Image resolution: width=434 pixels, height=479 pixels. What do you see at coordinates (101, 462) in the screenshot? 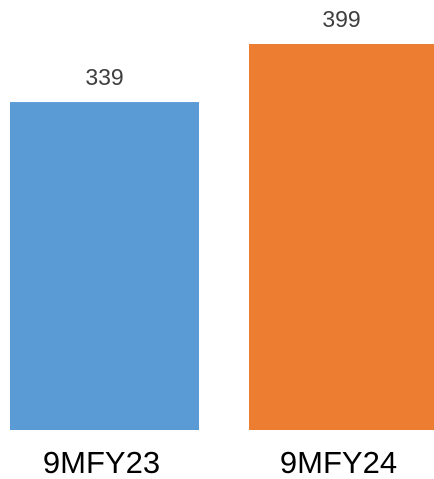
I see `x-tick-label: 9MFY23` at bounding box center [101, 462].